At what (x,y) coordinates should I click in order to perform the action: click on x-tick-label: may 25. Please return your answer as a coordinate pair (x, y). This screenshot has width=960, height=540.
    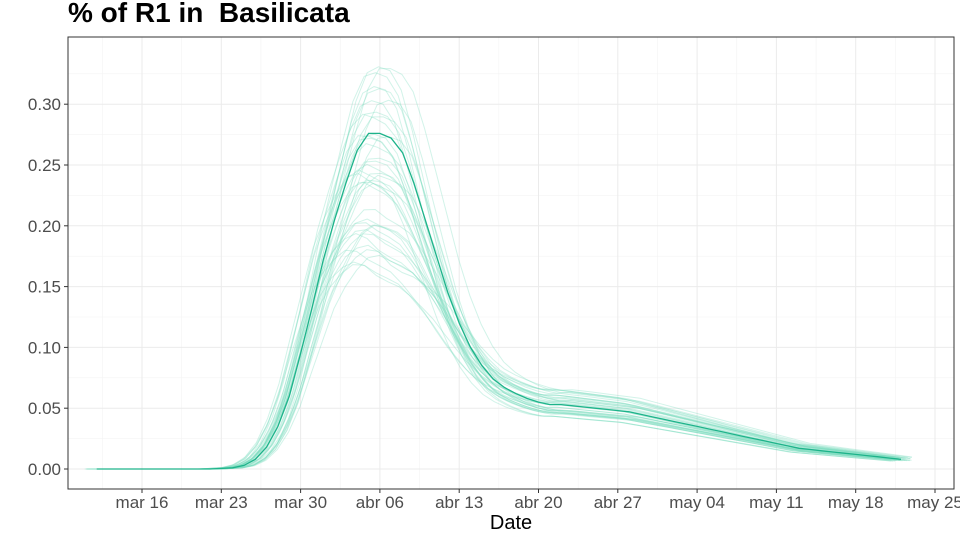
    Looking at the image, I should click on (933, 502).